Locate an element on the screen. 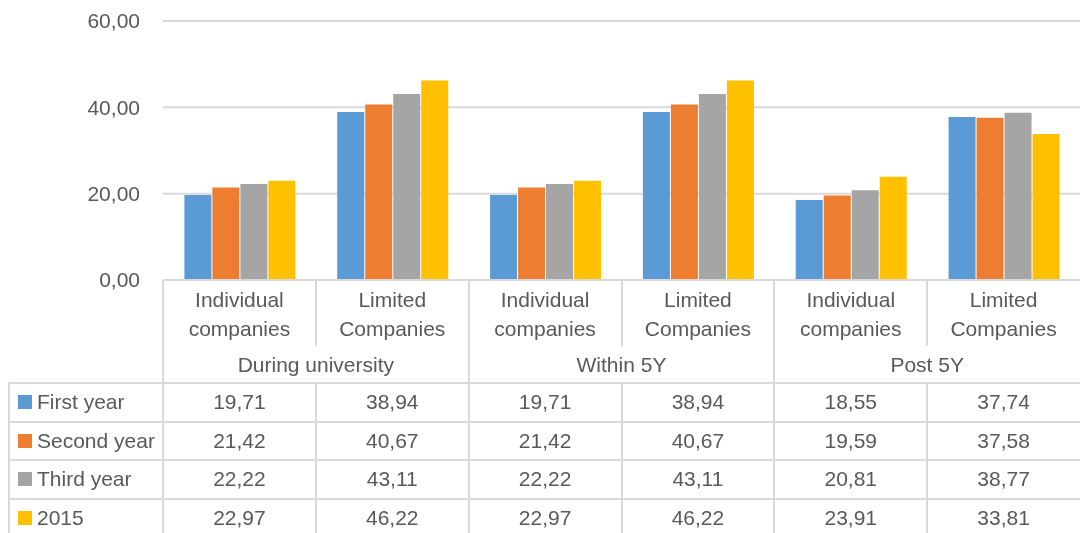 The height and width of the screenshot is (533, 1080). data-label: 18,55 is located at coordinates (851, 402).